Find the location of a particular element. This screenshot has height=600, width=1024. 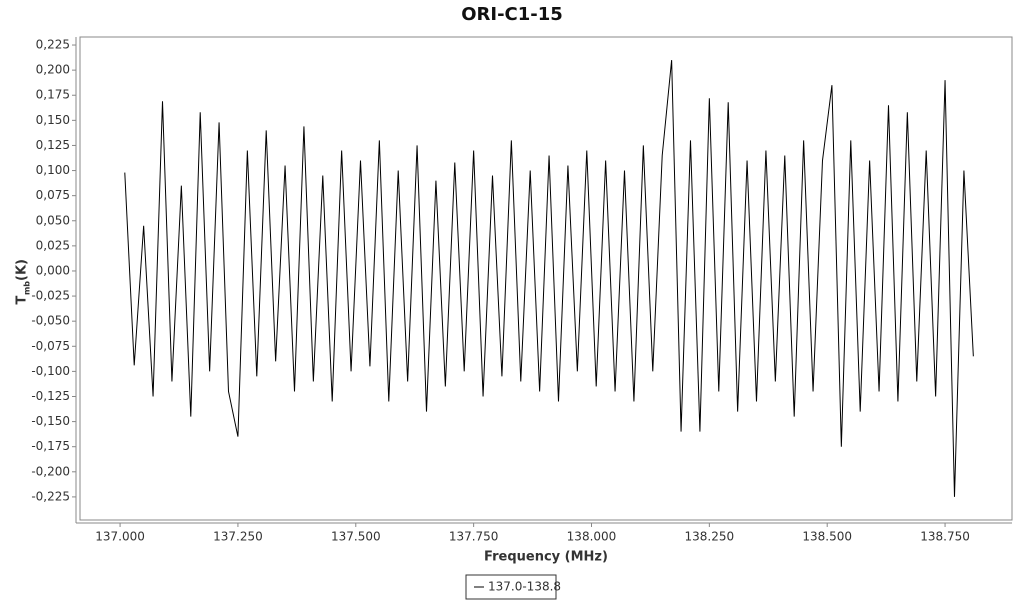

x-tick-label: 137.500 is located at coordinates (356, 537).